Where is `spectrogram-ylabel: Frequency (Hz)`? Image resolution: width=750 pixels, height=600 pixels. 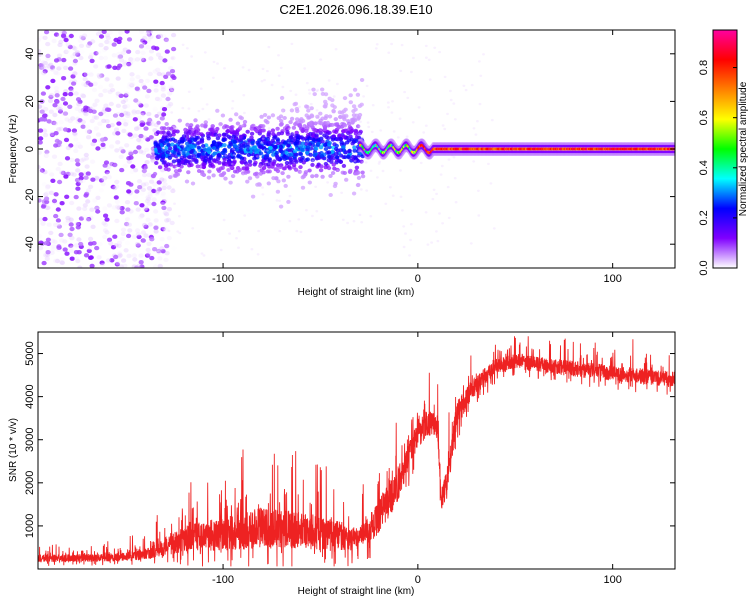 spectrogram-ylabel: Frequency (Hz) is located at coordinates (13, 149).